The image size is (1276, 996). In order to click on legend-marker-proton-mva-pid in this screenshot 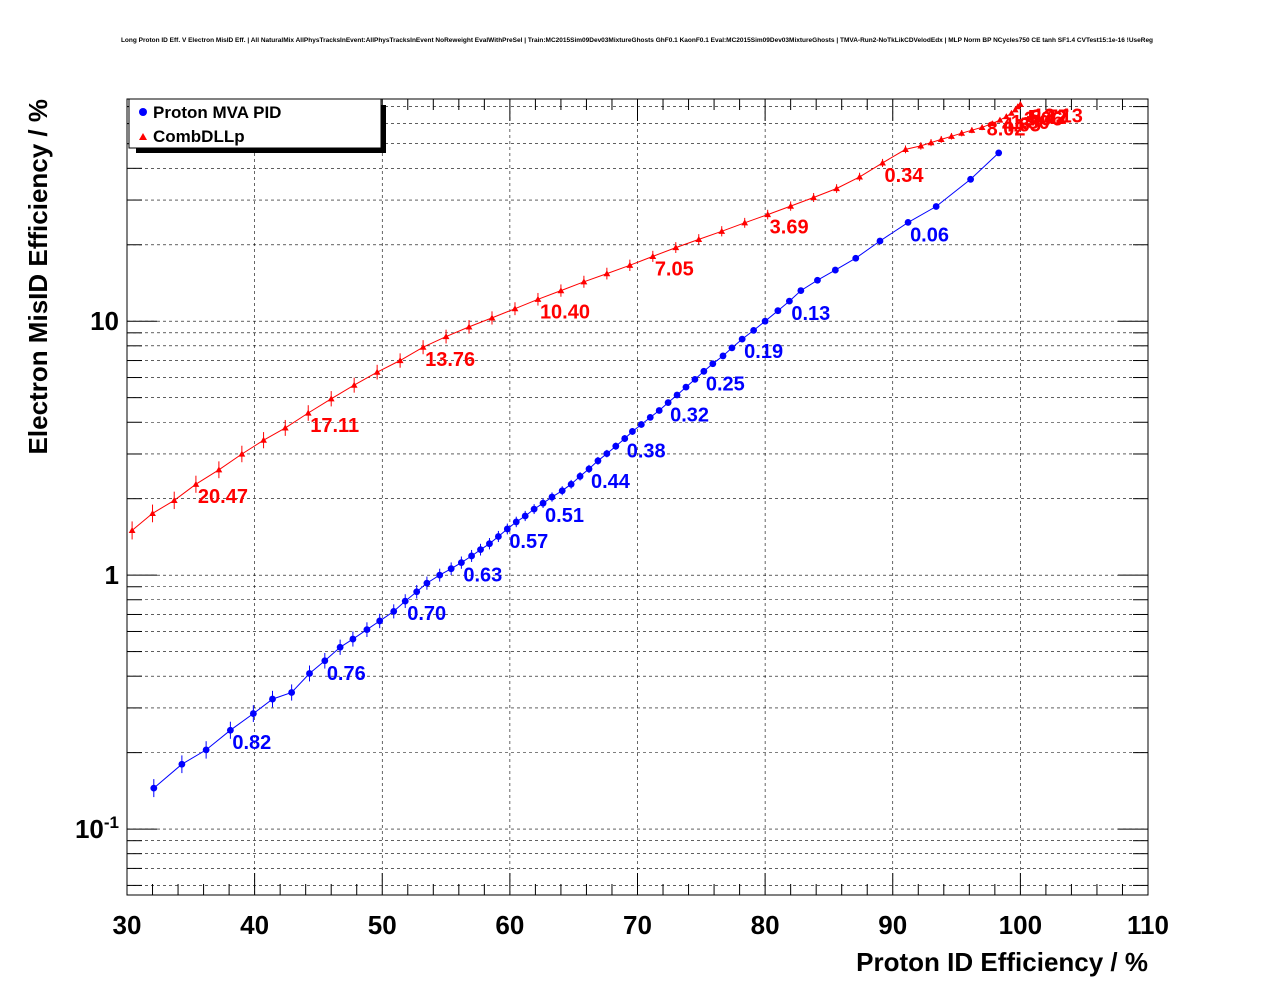, I will do `click(143, 112)`.